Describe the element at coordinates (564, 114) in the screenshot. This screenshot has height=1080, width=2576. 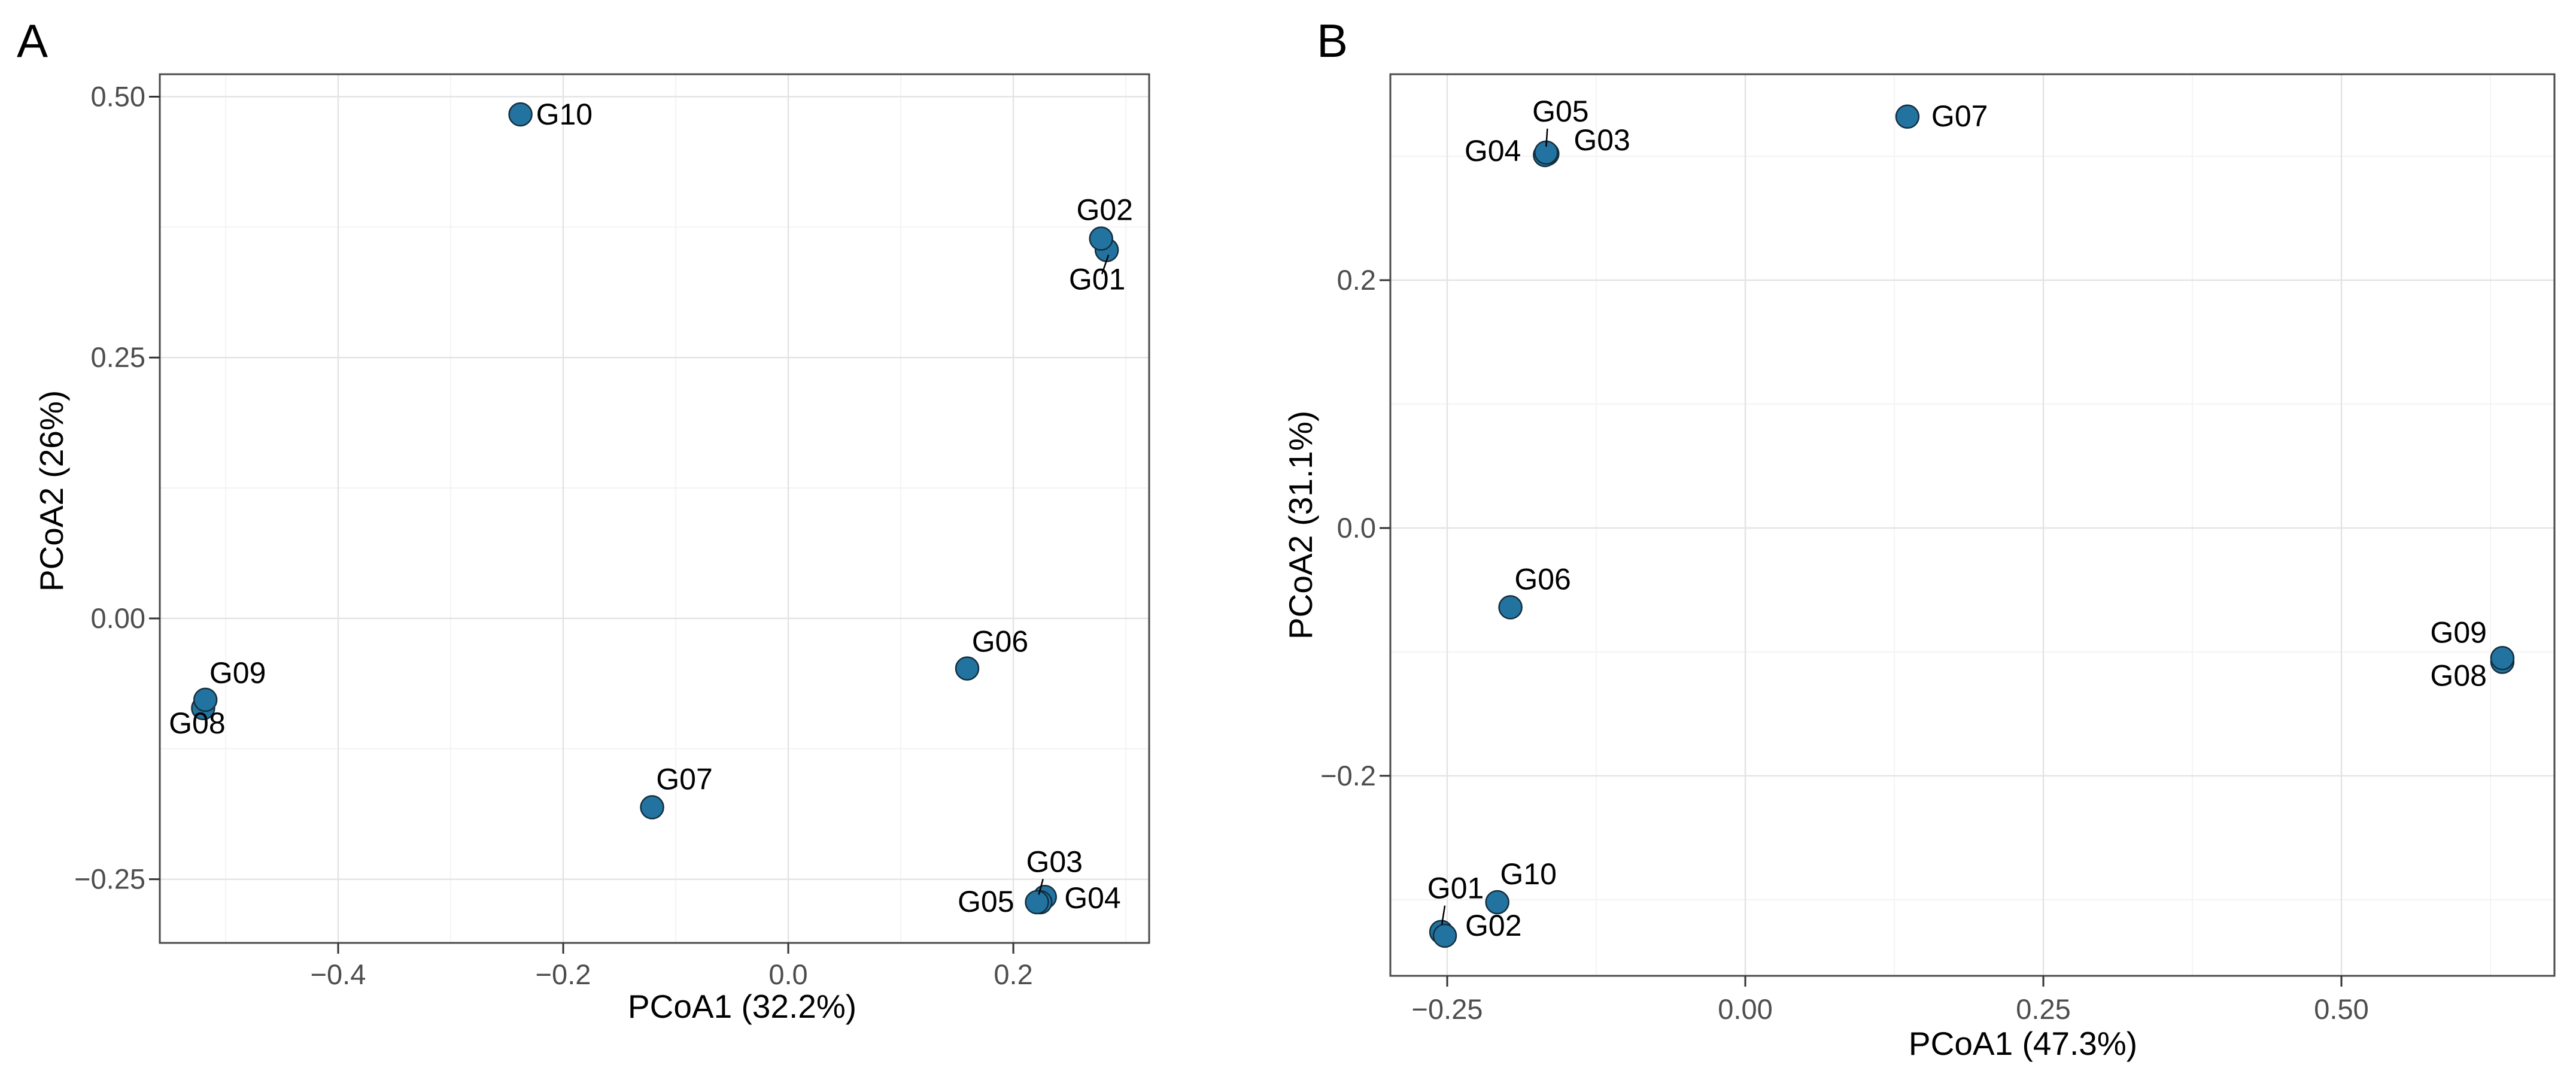
I see `point-label-G10-panel-A: G10` at that location.